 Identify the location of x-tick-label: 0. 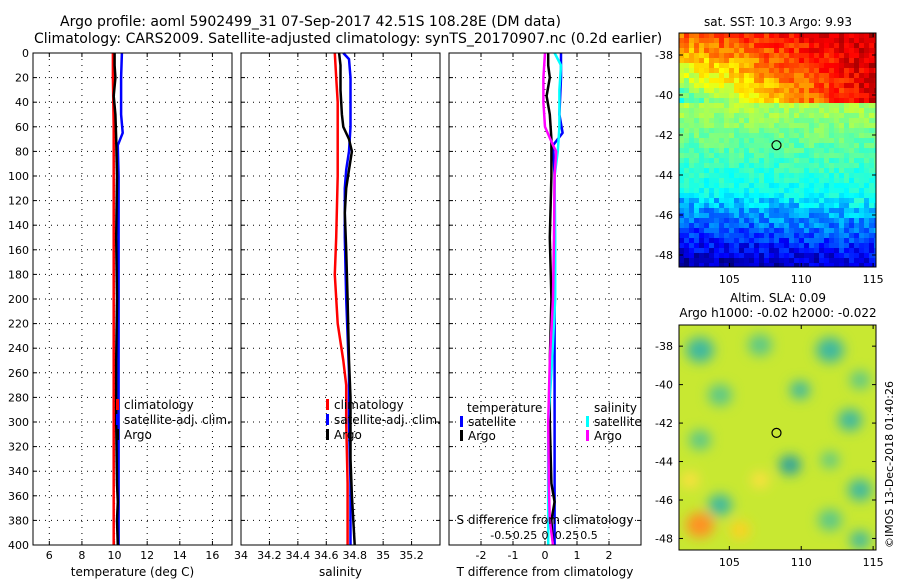
(545, 555).